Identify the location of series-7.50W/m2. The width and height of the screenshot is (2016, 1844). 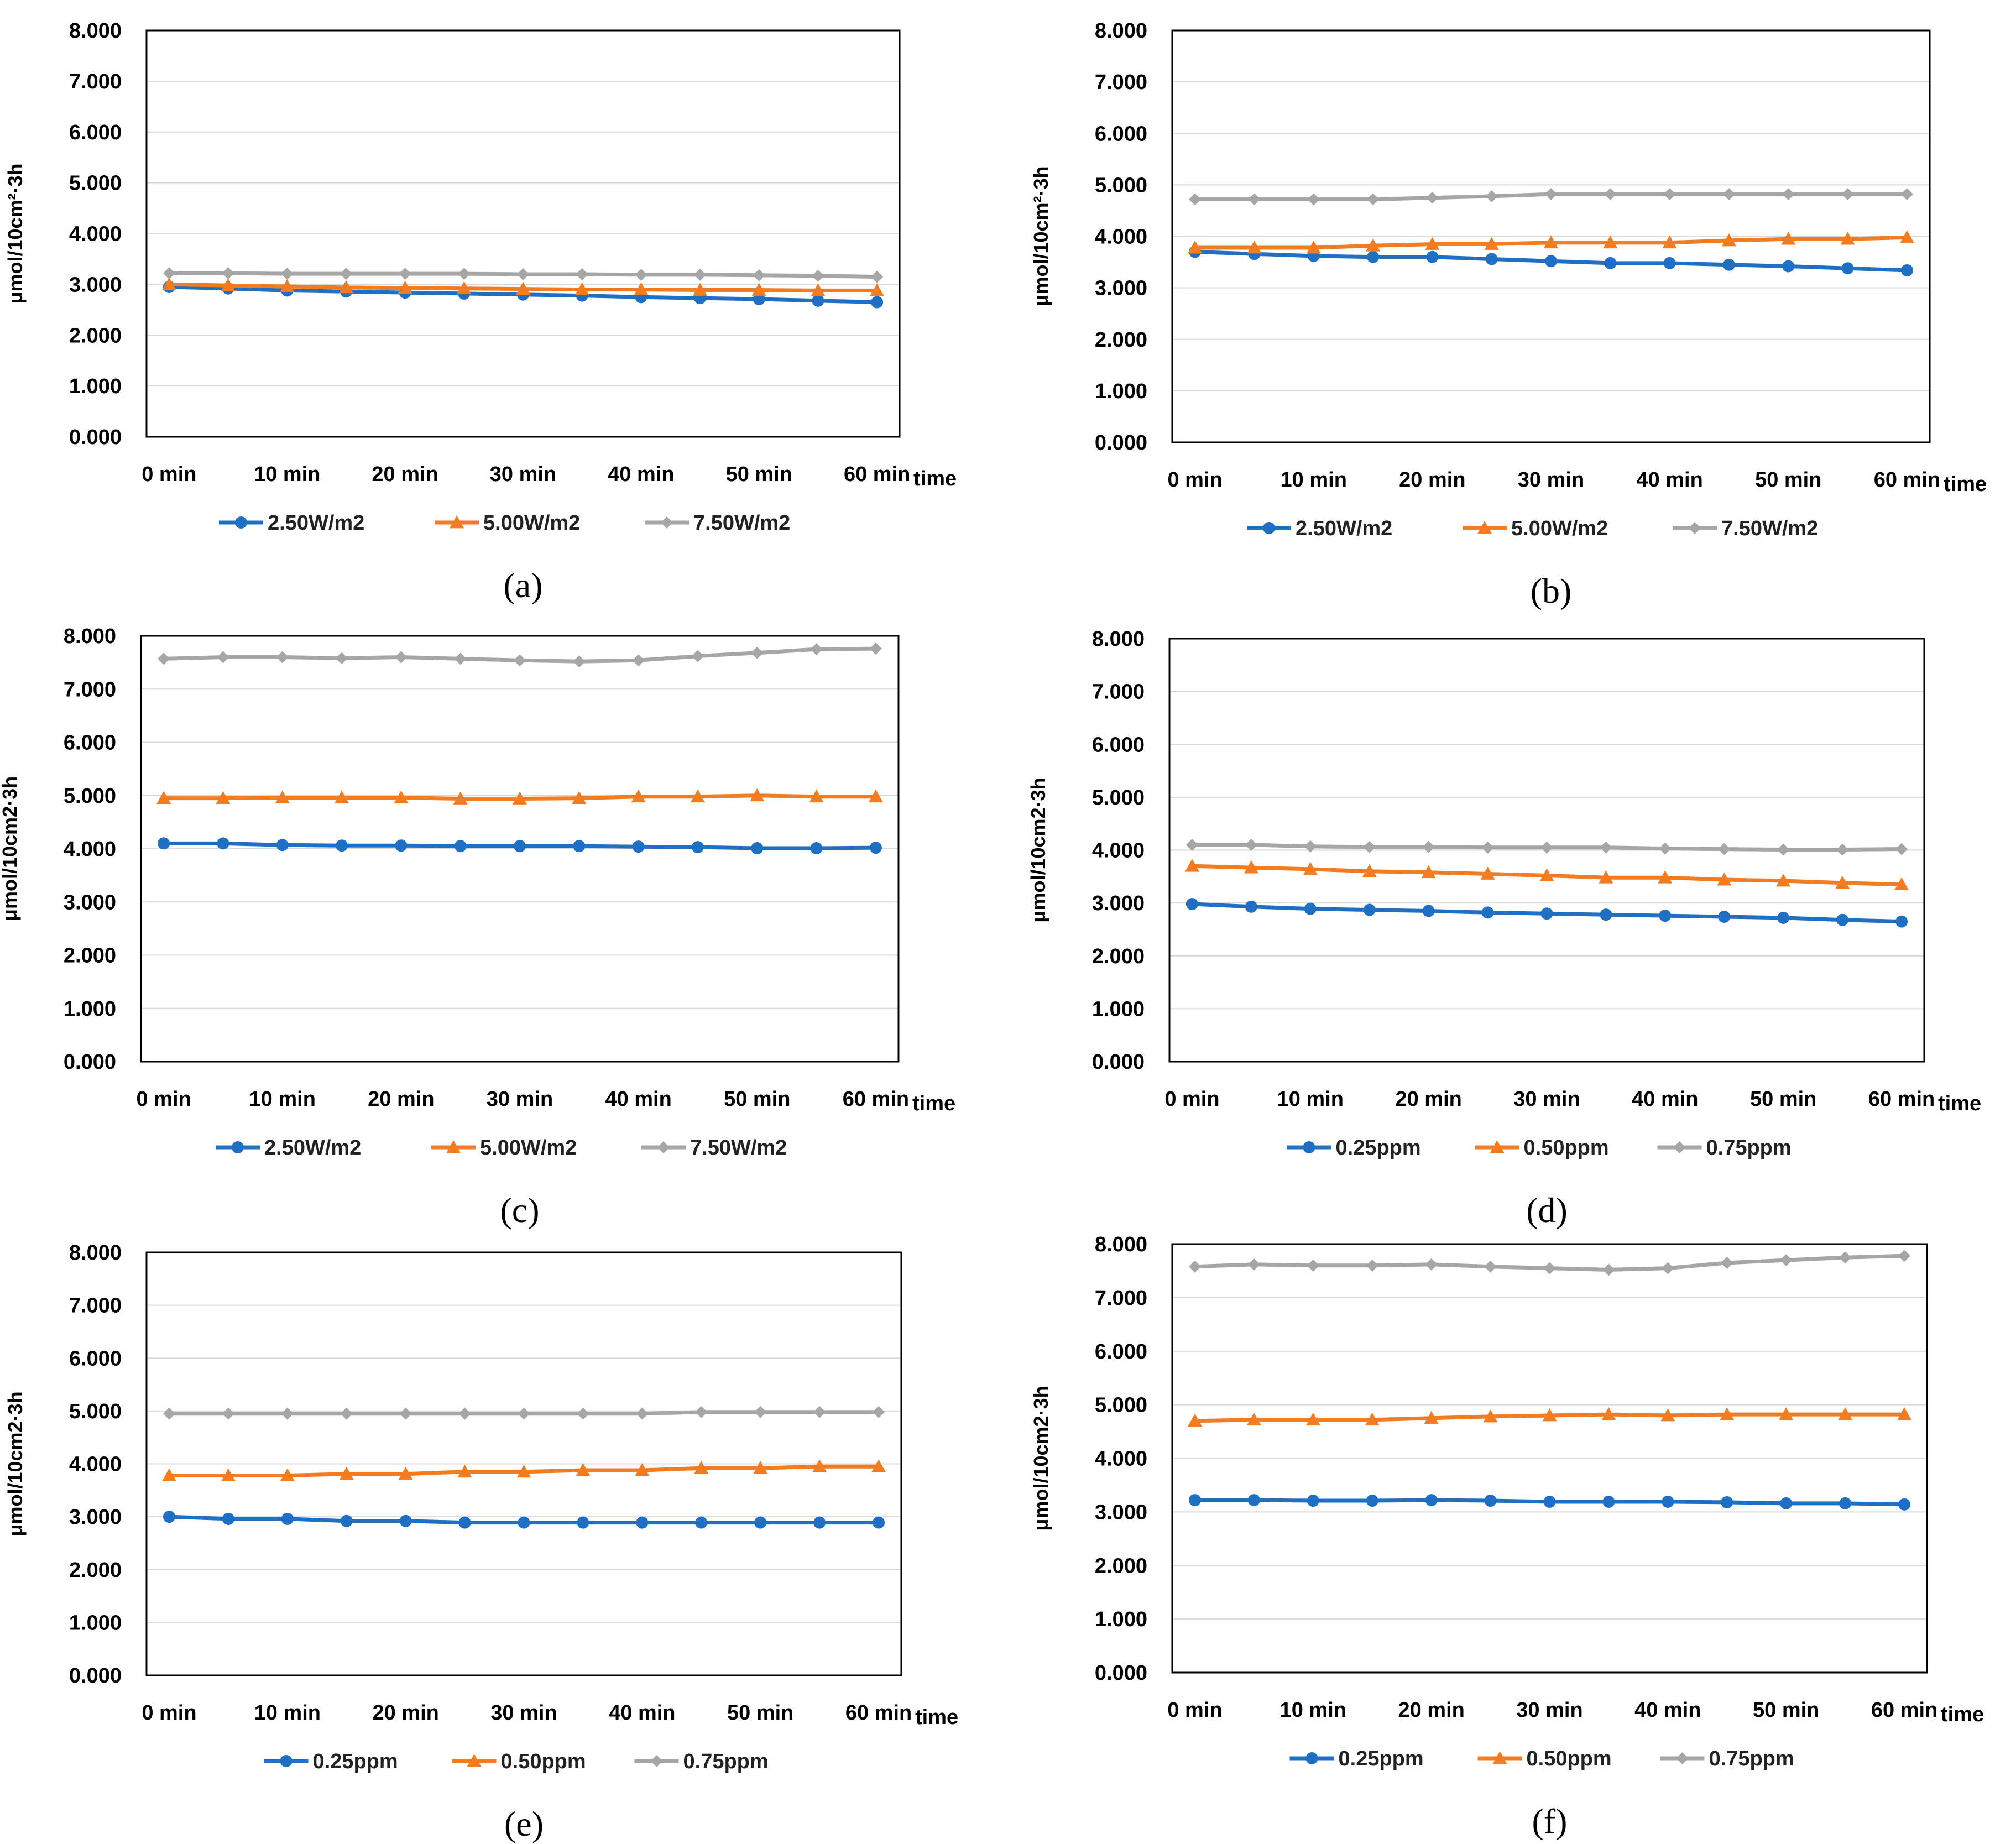
(1551, 197).